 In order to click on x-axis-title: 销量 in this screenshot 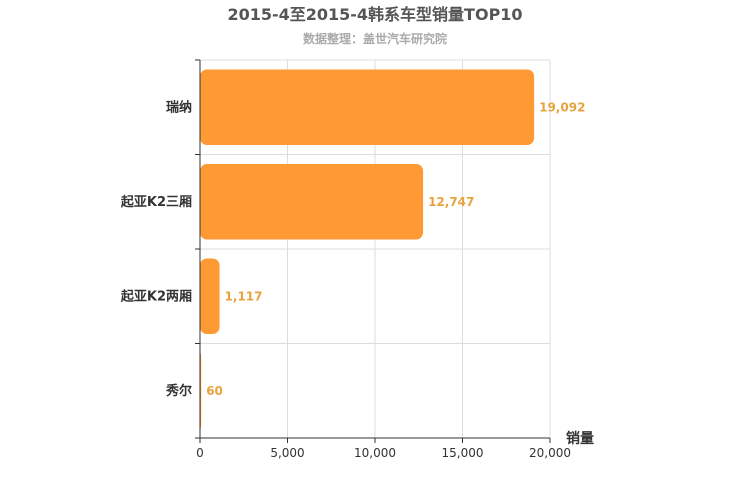, I will do `click(580, 438)`.